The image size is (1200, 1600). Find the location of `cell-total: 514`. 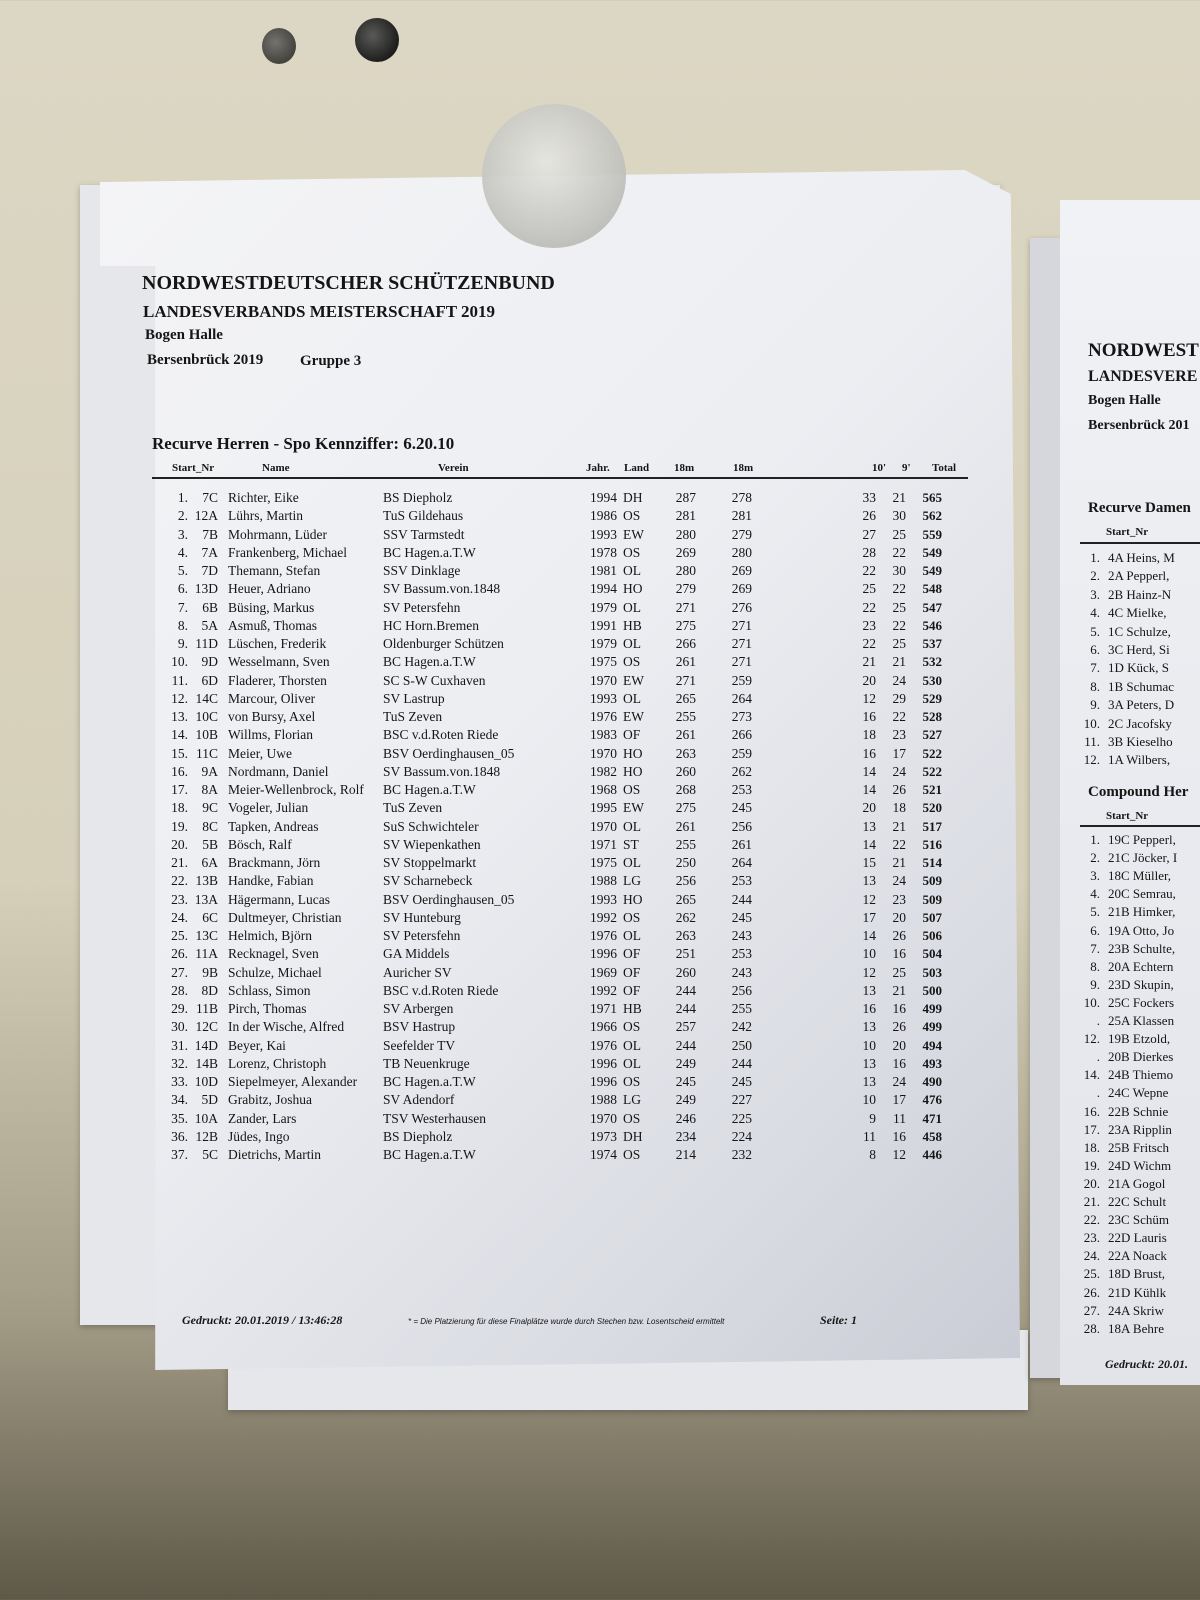

cell-total: 514 is located at coordinates (932, 862).